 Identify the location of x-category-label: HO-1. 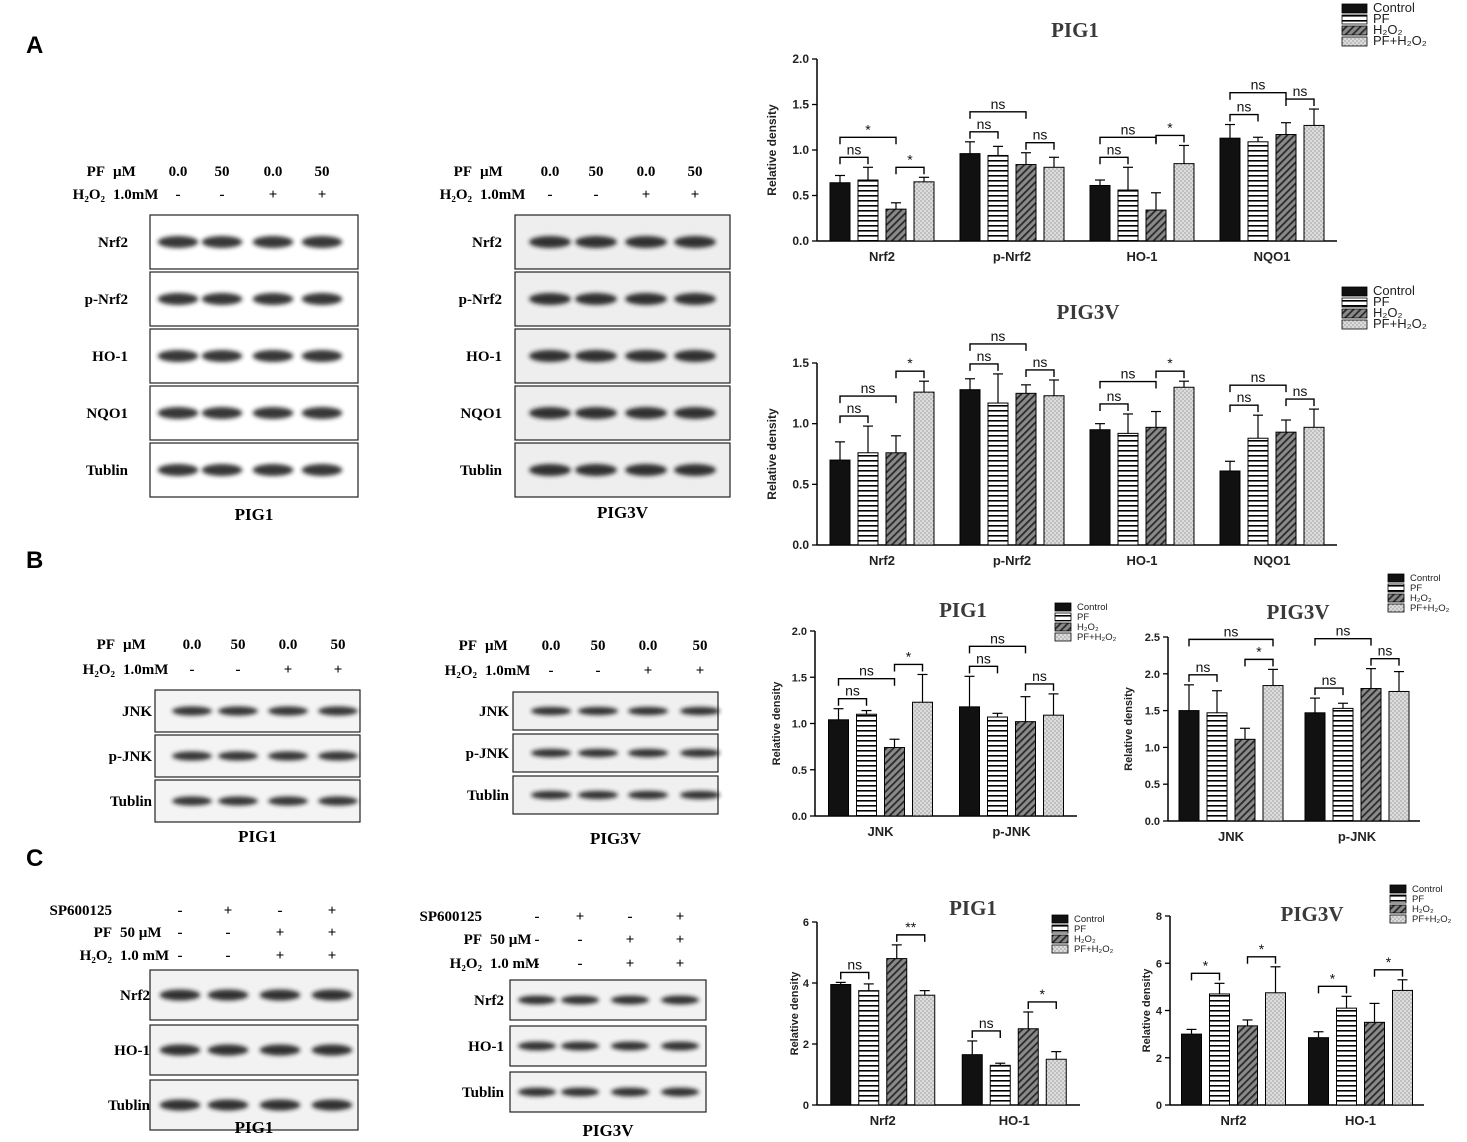
(1014, 1120).